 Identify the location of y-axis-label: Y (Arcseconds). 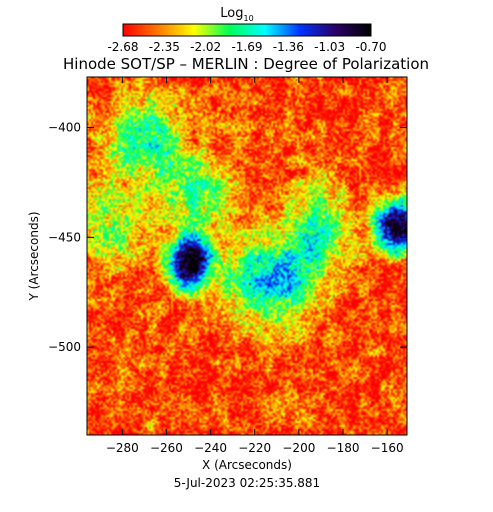
(34, 256).